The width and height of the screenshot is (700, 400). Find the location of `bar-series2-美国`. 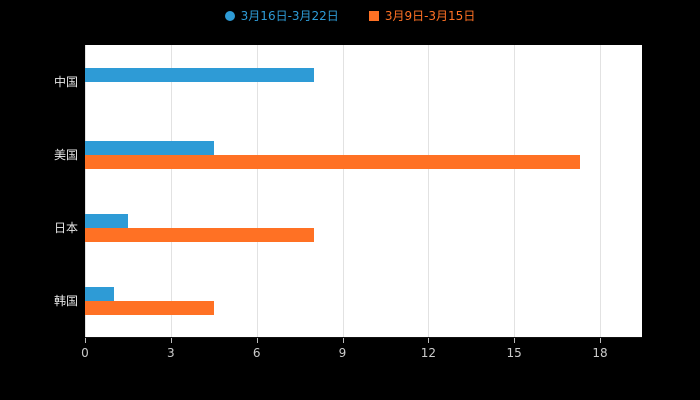

bar-series2-美国 is located at coordinates (332, 161).